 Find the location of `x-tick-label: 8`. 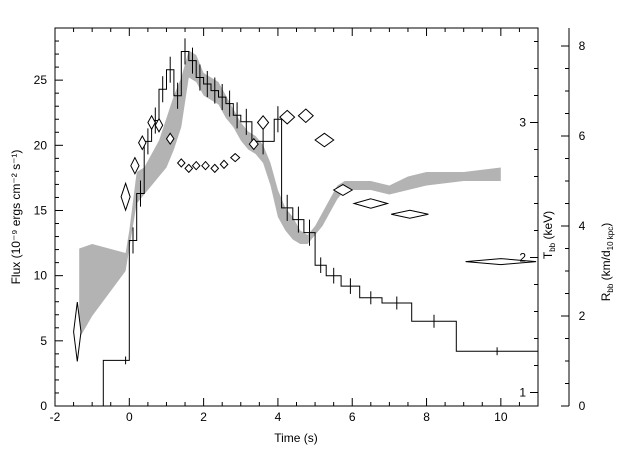

x-tick-label: 8 is located at coordinates (426, 417).